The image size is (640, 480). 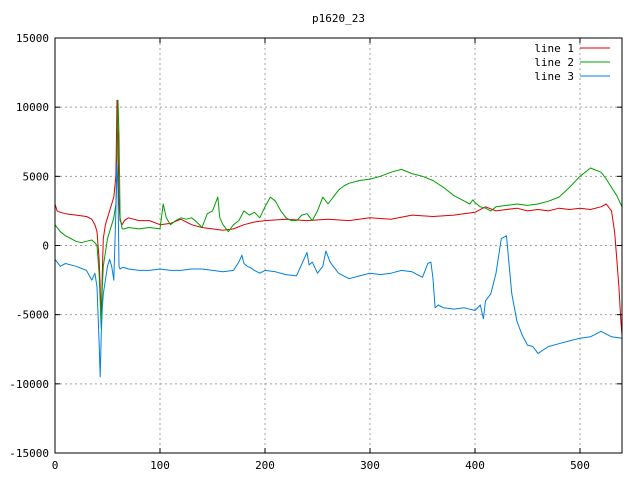 What do you see at coordinates (32, 38) in the screenshot?
I see `y-tick-label: 15000` at bounding box center [32, 38].